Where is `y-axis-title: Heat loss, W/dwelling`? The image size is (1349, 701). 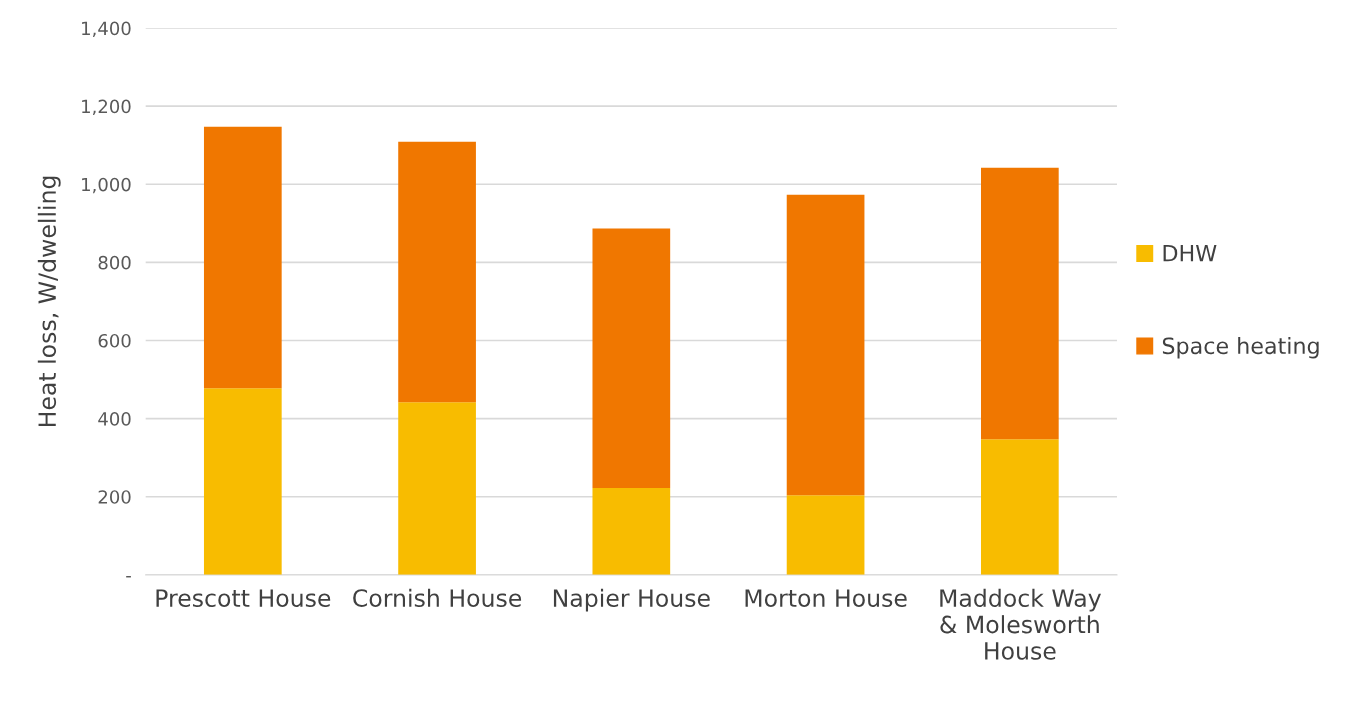 y-axis-title: Heat loss, W/dwelling is located at coordinates (49, 301).